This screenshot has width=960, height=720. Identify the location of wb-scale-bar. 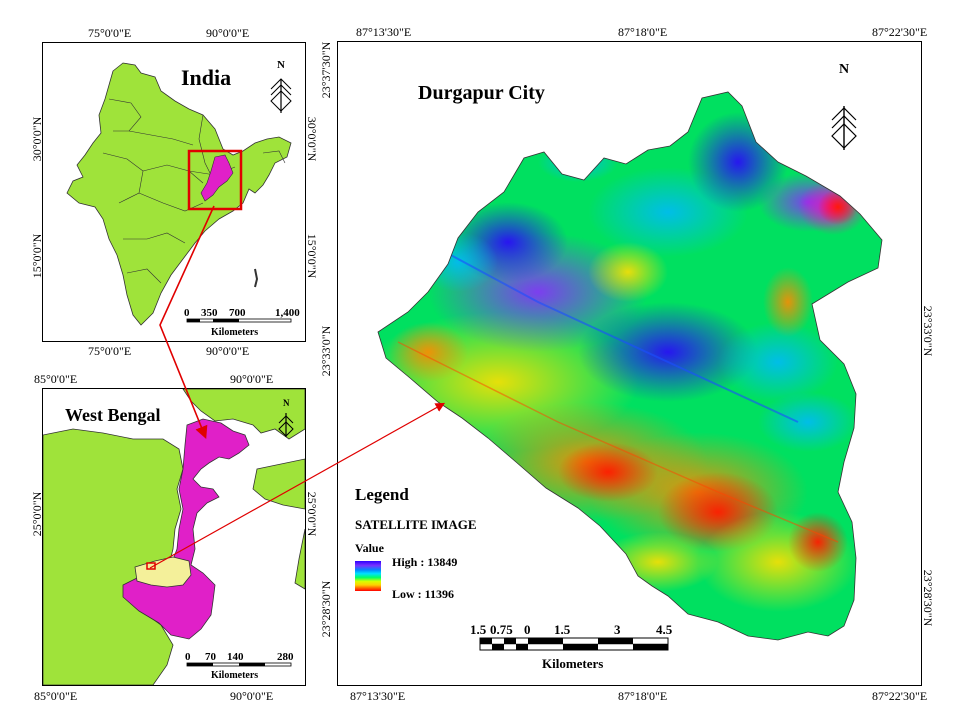
(239, 664).